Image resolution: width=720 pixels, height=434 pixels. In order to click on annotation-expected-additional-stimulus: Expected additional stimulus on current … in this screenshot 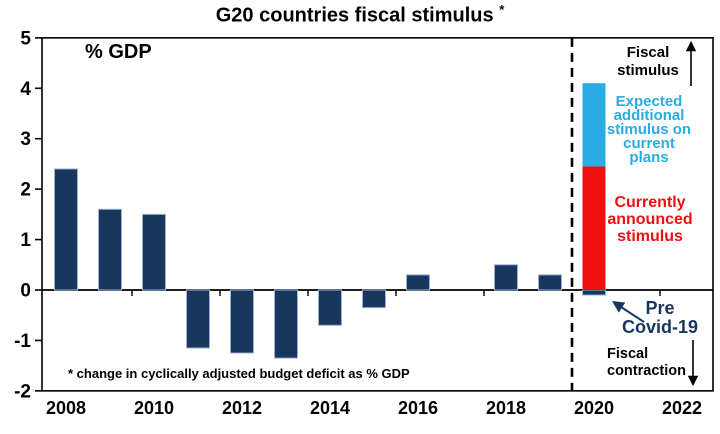, I will do `click(649, 129)`.